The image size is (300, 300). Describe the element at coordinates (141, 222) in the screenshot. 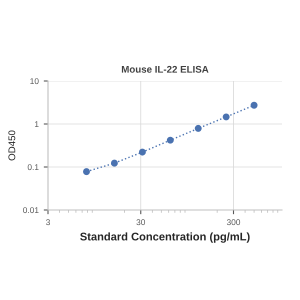

I see `x-tick-label: 30` at that location.